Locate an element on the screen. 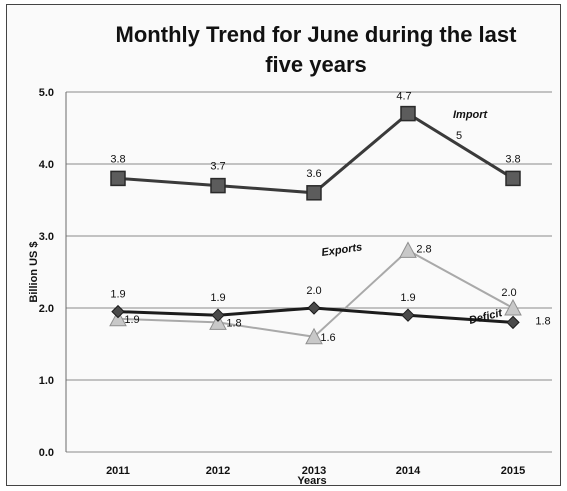  x-tick-labels: 2011 2012 2013 2014 2015 is located at coordinates (315, 471).